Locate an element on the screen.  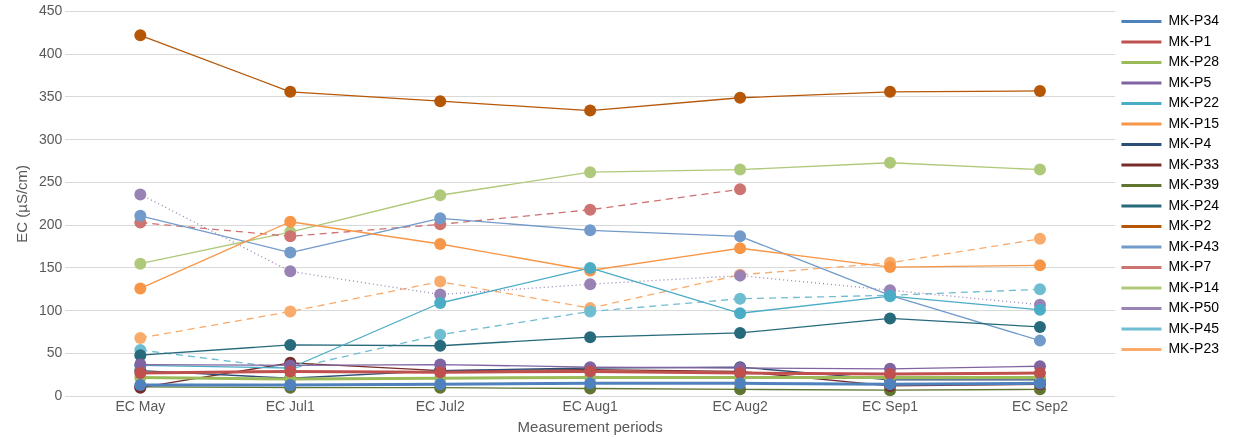
legend-label: MK-P7 is located at coordinates (1190, 266).